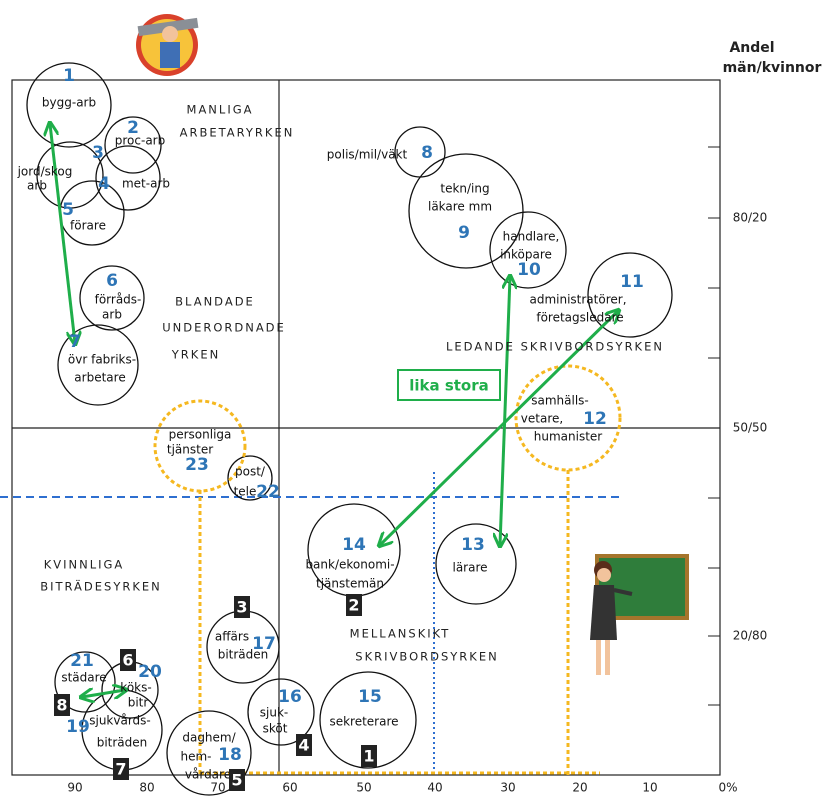 The height and width of the screenshot is (798, 832). I want to click on node-label: vetare,, so click(542, 419).